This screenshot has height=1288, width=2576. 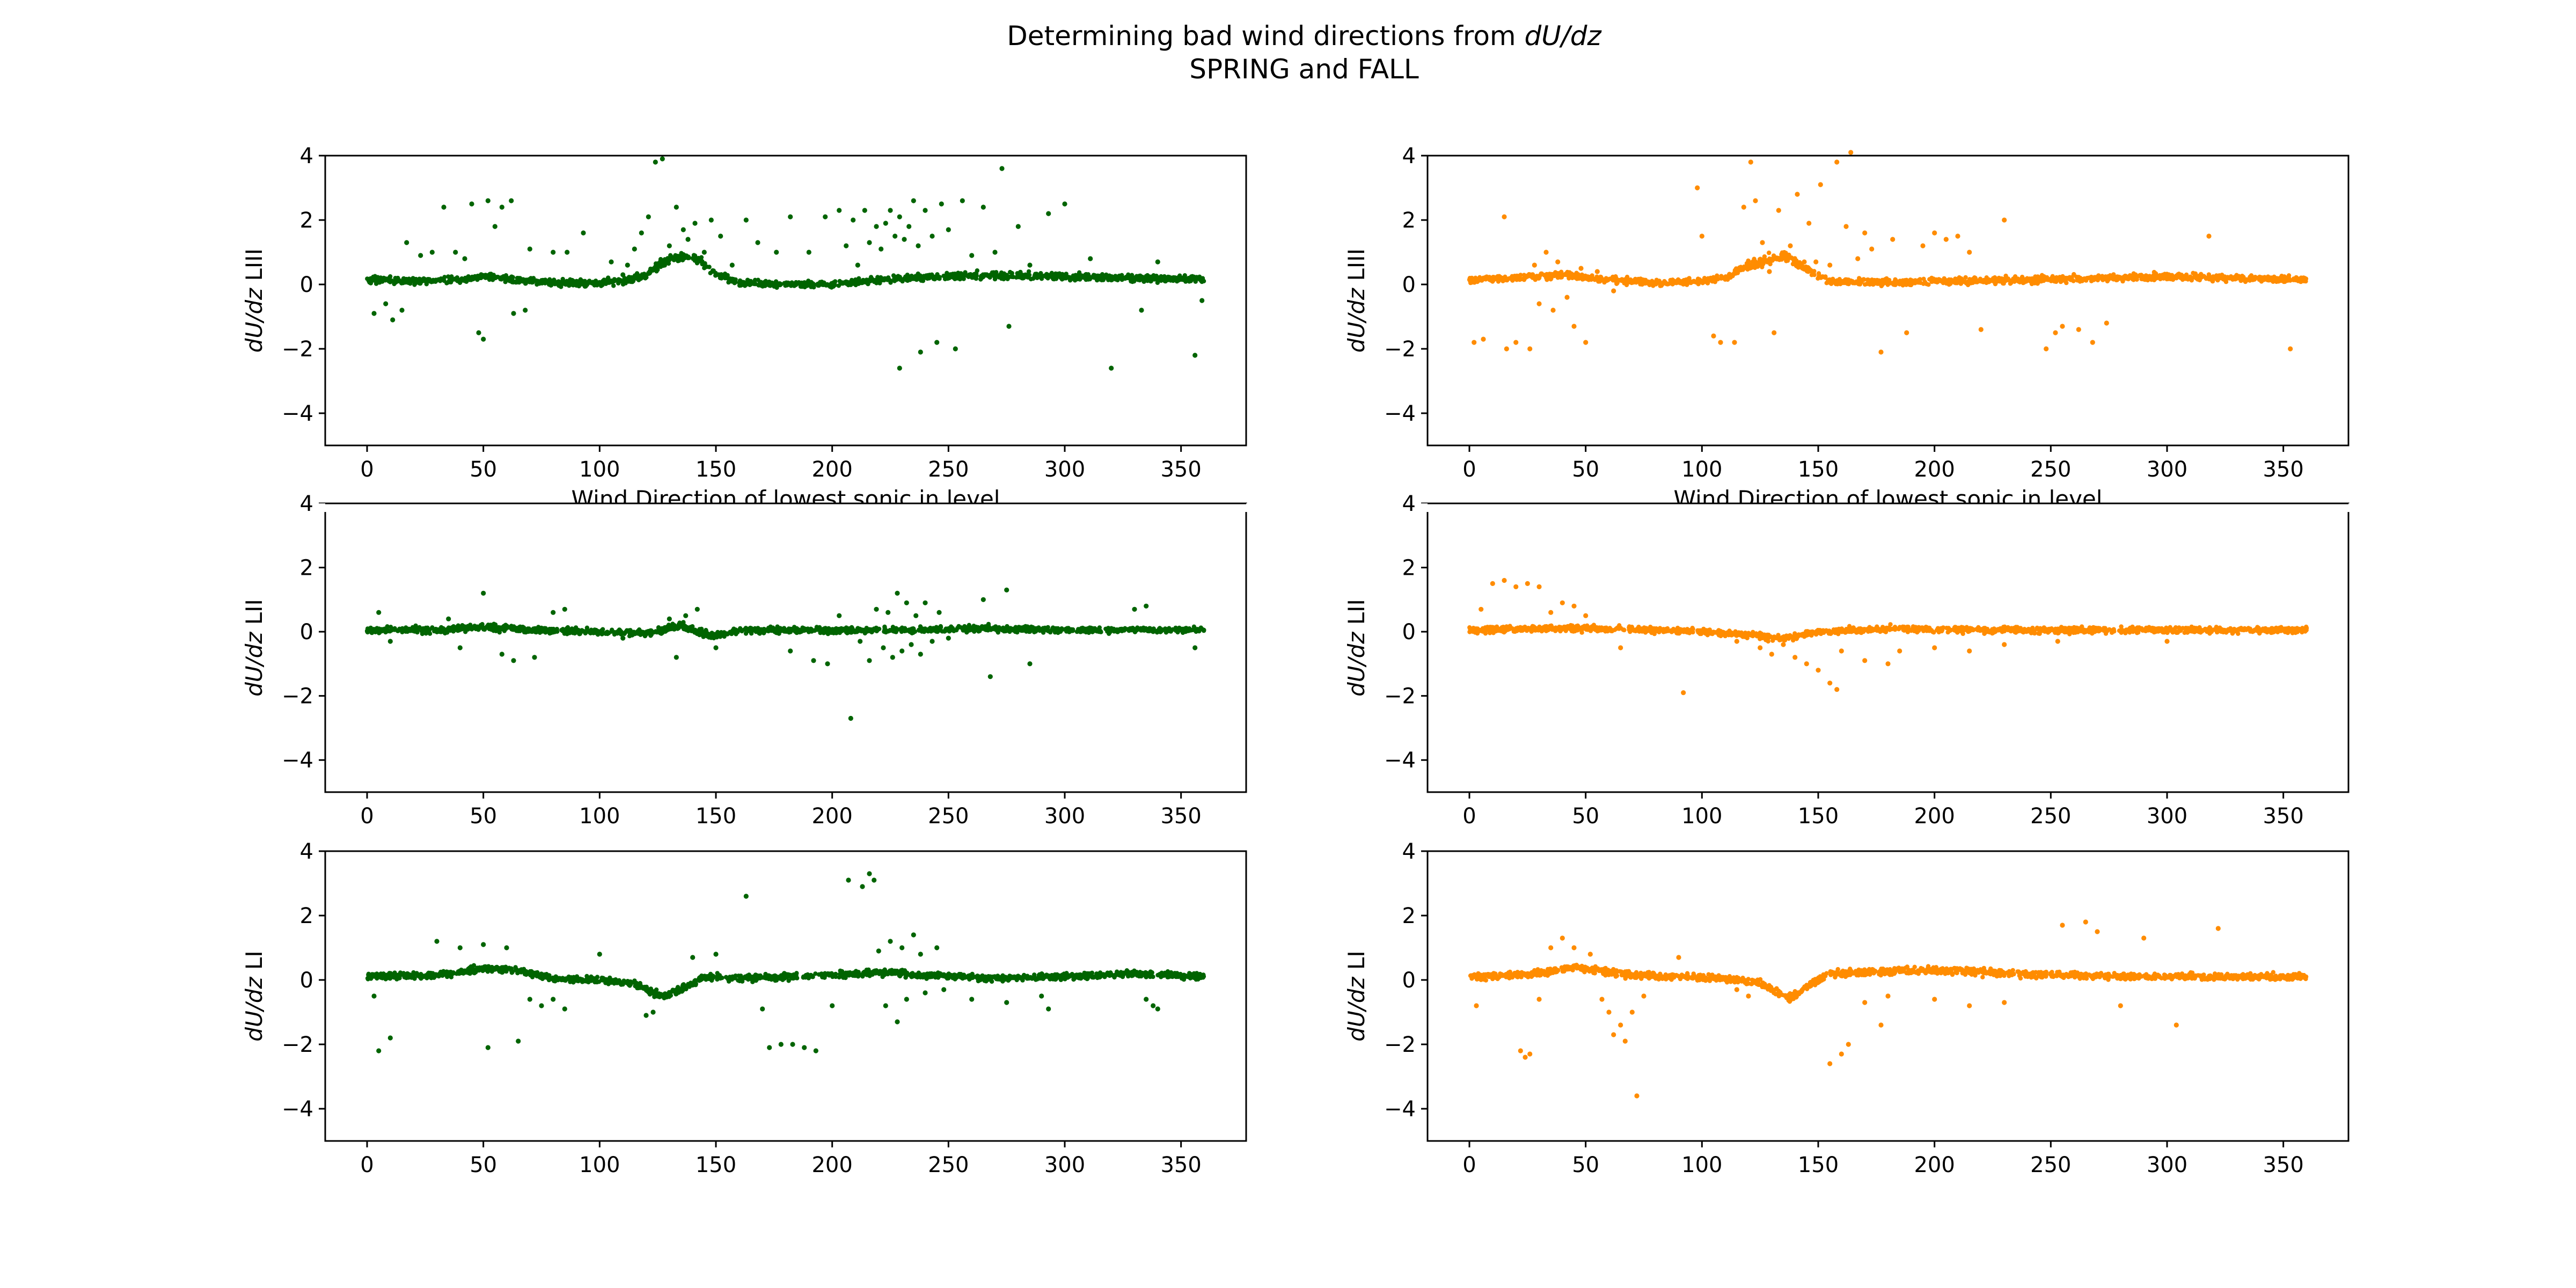 I want to click on x-tick-label: 50, so click(x=483, y=469).